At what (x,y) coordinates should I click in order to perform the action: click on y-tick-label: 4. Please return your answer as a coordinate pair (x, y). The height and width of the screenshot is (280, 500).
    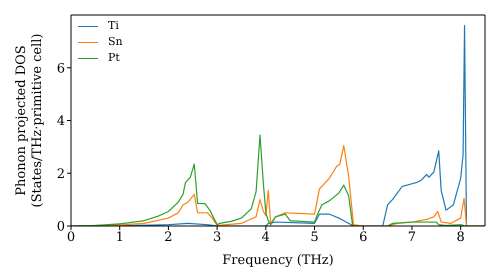
    Looking at the image, I should click on (60, 122).